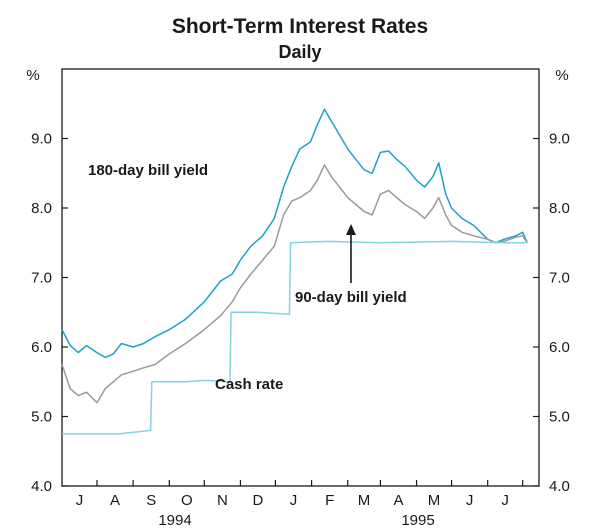  I want to click on y-unit-right: %, so click(561, 75).